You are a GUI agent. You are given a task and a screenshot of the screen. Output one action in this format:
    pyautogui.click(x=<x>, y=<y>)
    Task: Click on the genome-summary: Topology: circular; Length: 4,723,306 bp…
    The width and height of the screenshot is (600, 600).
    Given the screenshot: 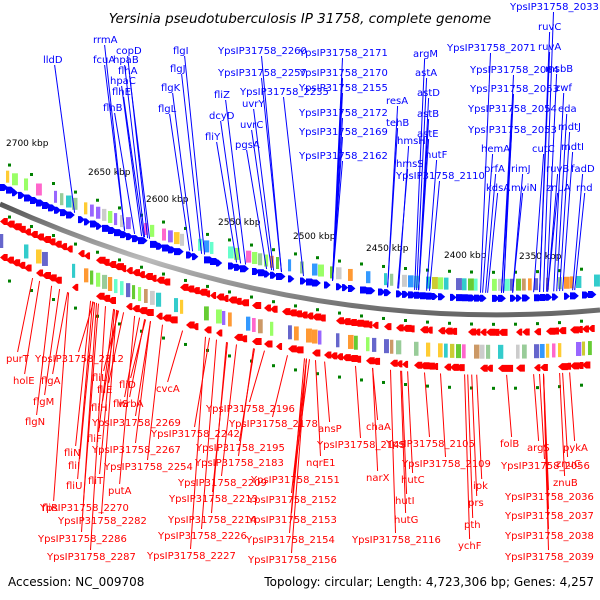 What is the action you would take?
    pyautogui.click(x=428, y=582)
    